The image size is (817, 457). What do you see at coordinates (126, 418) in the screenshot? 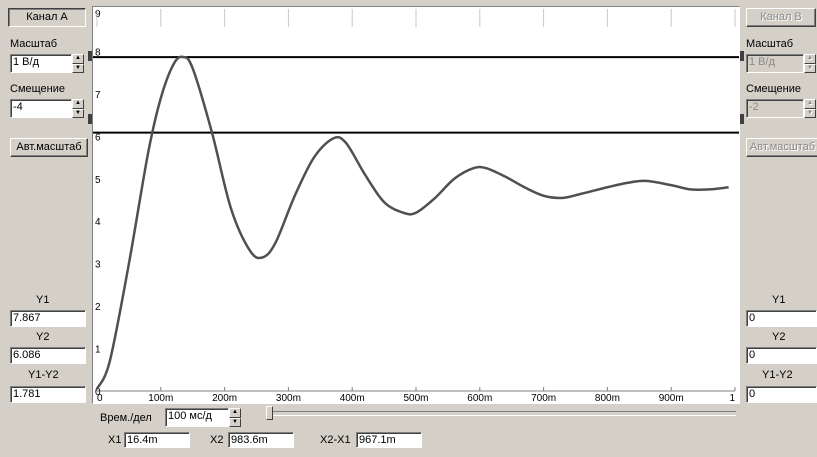
I see `time-per-div-label: Врем./дел` at bounding box center [126, 418].